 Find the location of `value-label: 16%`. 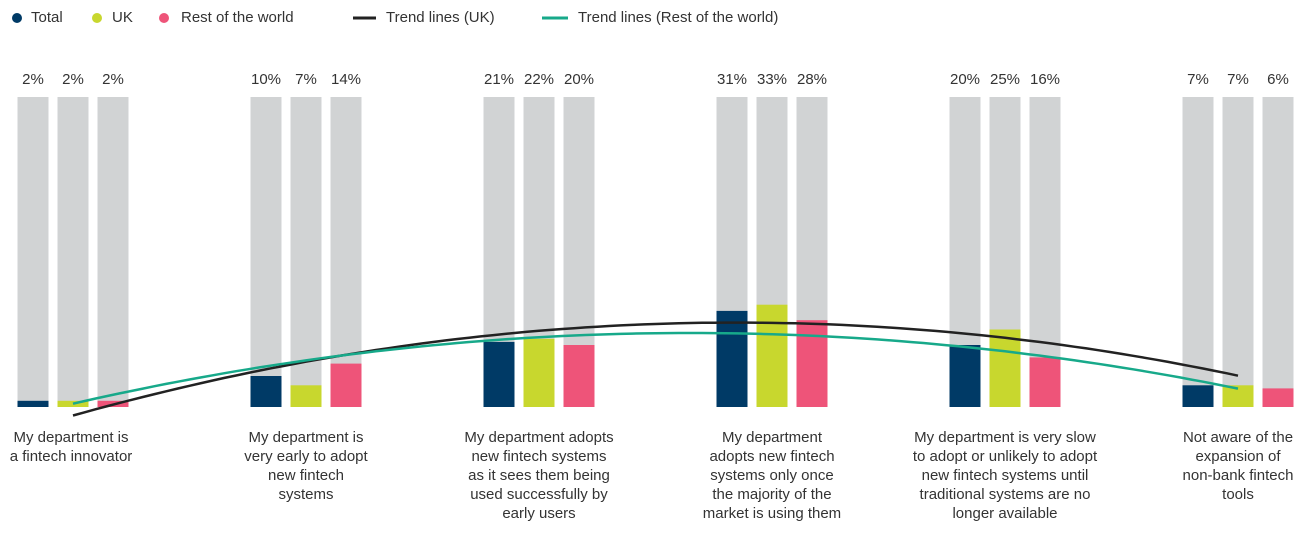

value-label: 16% is located at coordinates (1045, 79).